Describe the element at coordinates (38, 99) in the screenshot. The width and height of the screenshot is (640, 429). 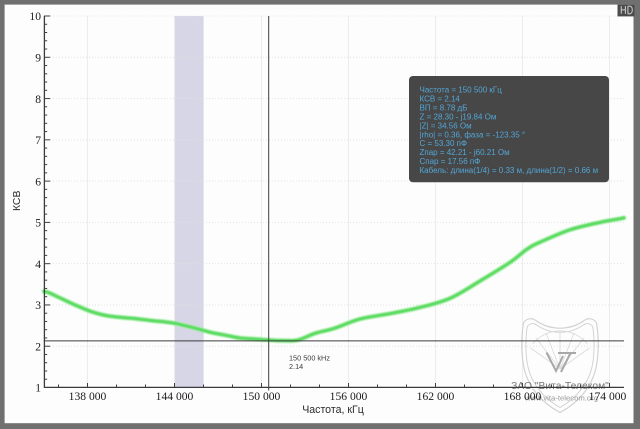
I see `svg-text: 8` at that location.